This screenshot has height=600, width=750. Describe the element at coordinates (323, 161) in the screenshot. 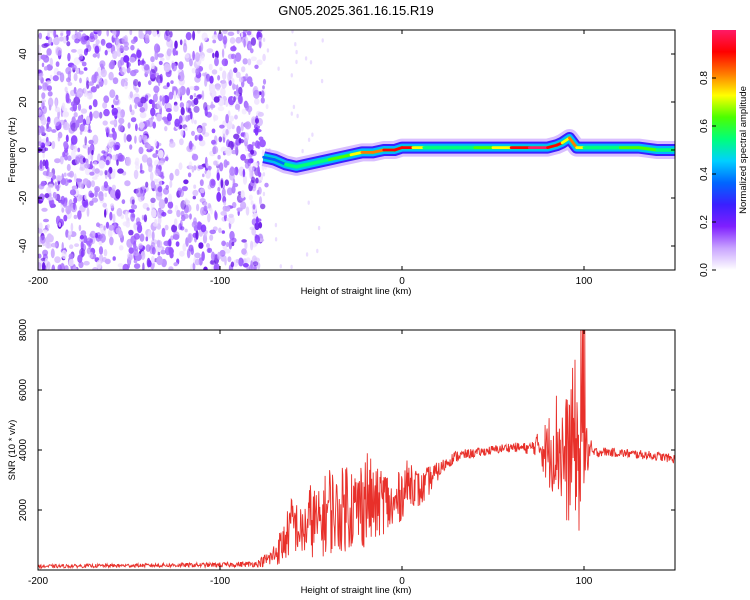

I see `ridge-segment` at that location.